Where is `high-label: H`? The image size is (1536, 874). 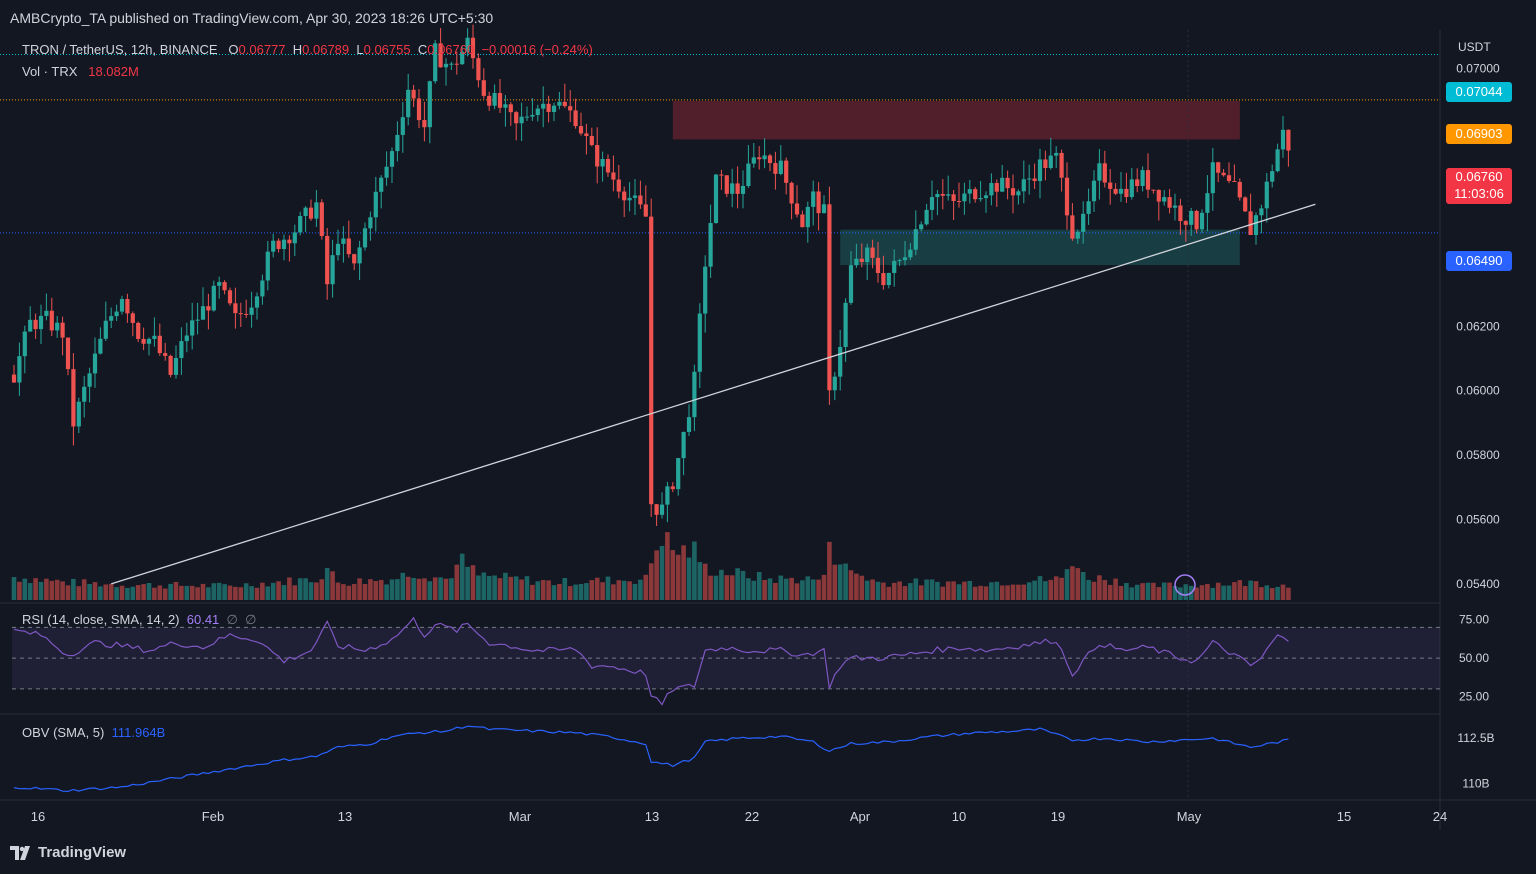 high-label: H is located at coordinates (297, 49).